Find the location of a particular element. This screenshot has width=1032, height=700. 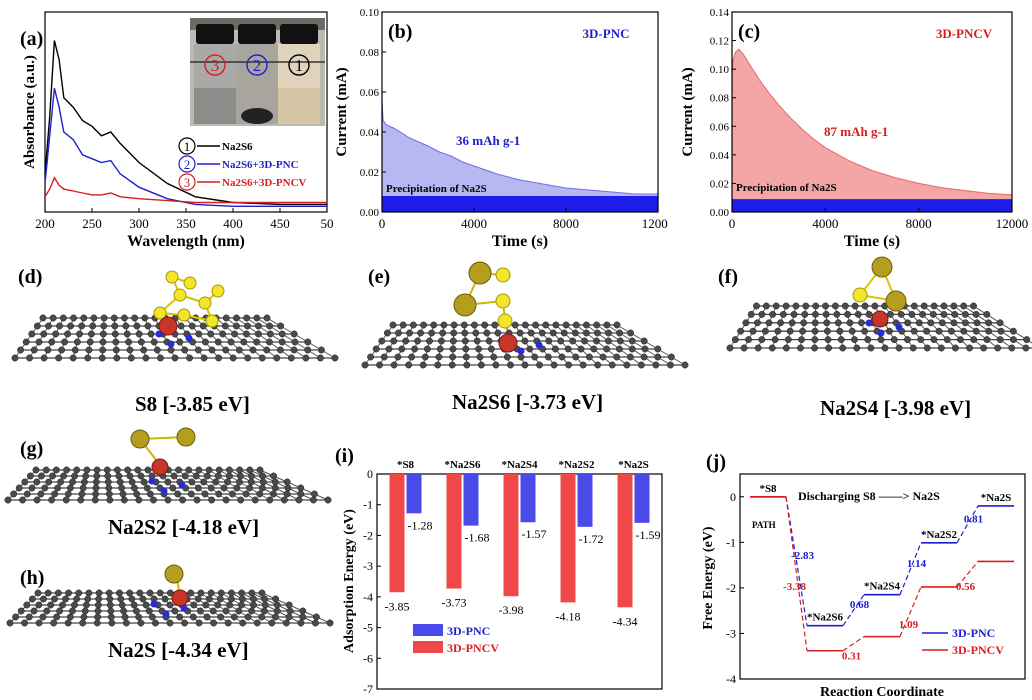

caption-h: Na2S [-4.34 eV] is located at coordinates (178, 650).